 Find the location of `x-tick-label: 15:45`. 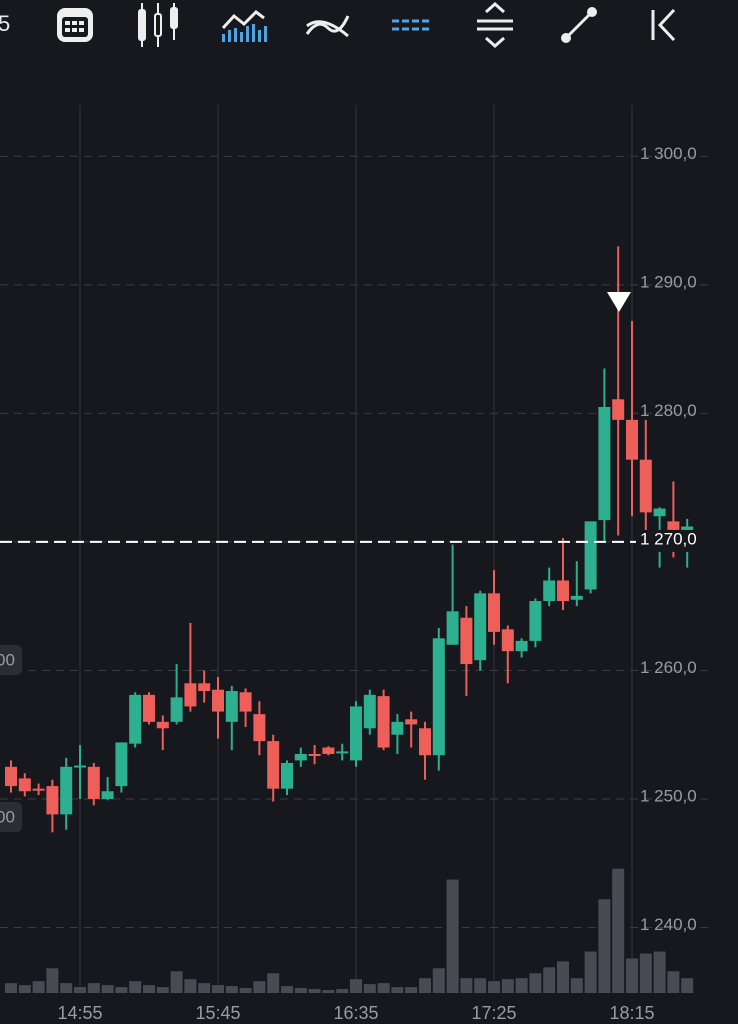

x-tick-label: 15:45 is located at coordinates (217, 1013).